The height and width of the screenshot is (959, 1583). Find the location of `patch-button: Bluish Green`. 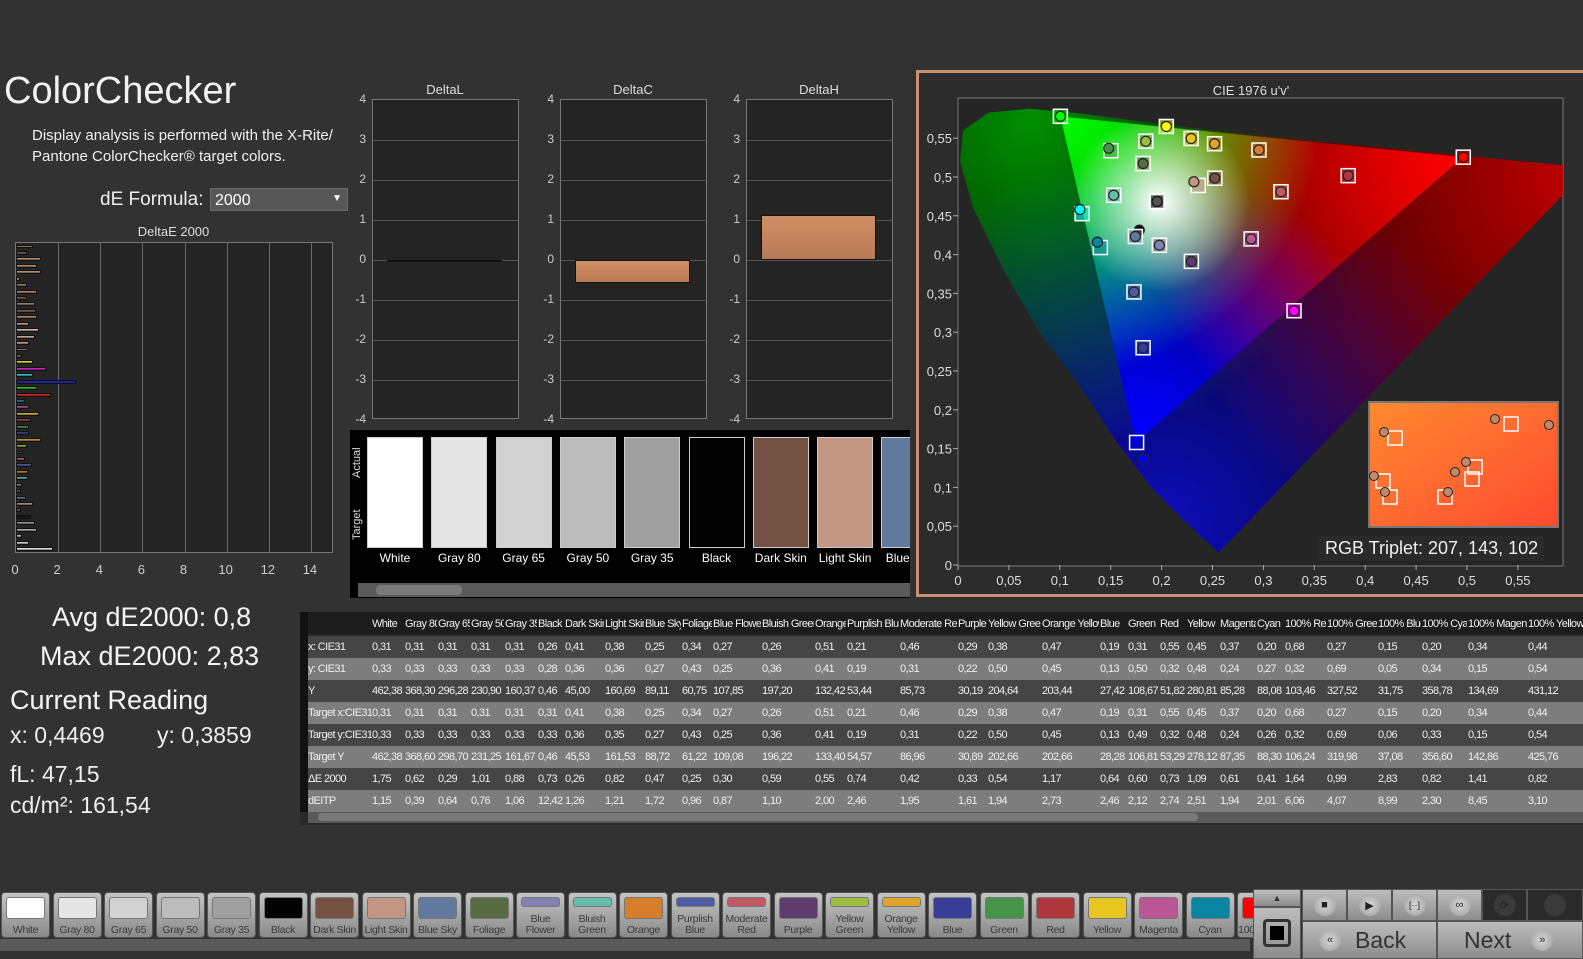

patch-button: Bluish Green is located at coordinates (592, 915).